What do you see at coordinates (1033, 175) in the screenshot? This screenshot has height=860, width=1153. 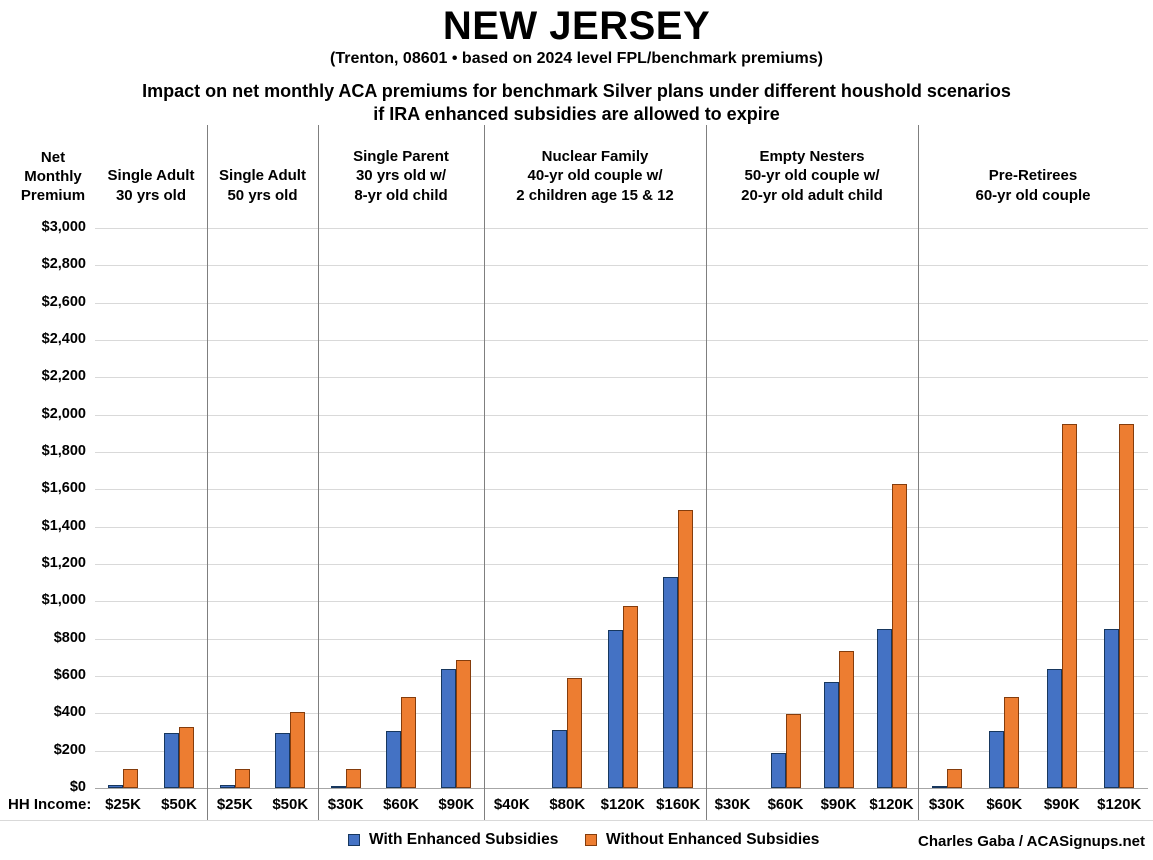 I see `panel-header-line: Pre-Retirees` at bounding box center [1033, 175].